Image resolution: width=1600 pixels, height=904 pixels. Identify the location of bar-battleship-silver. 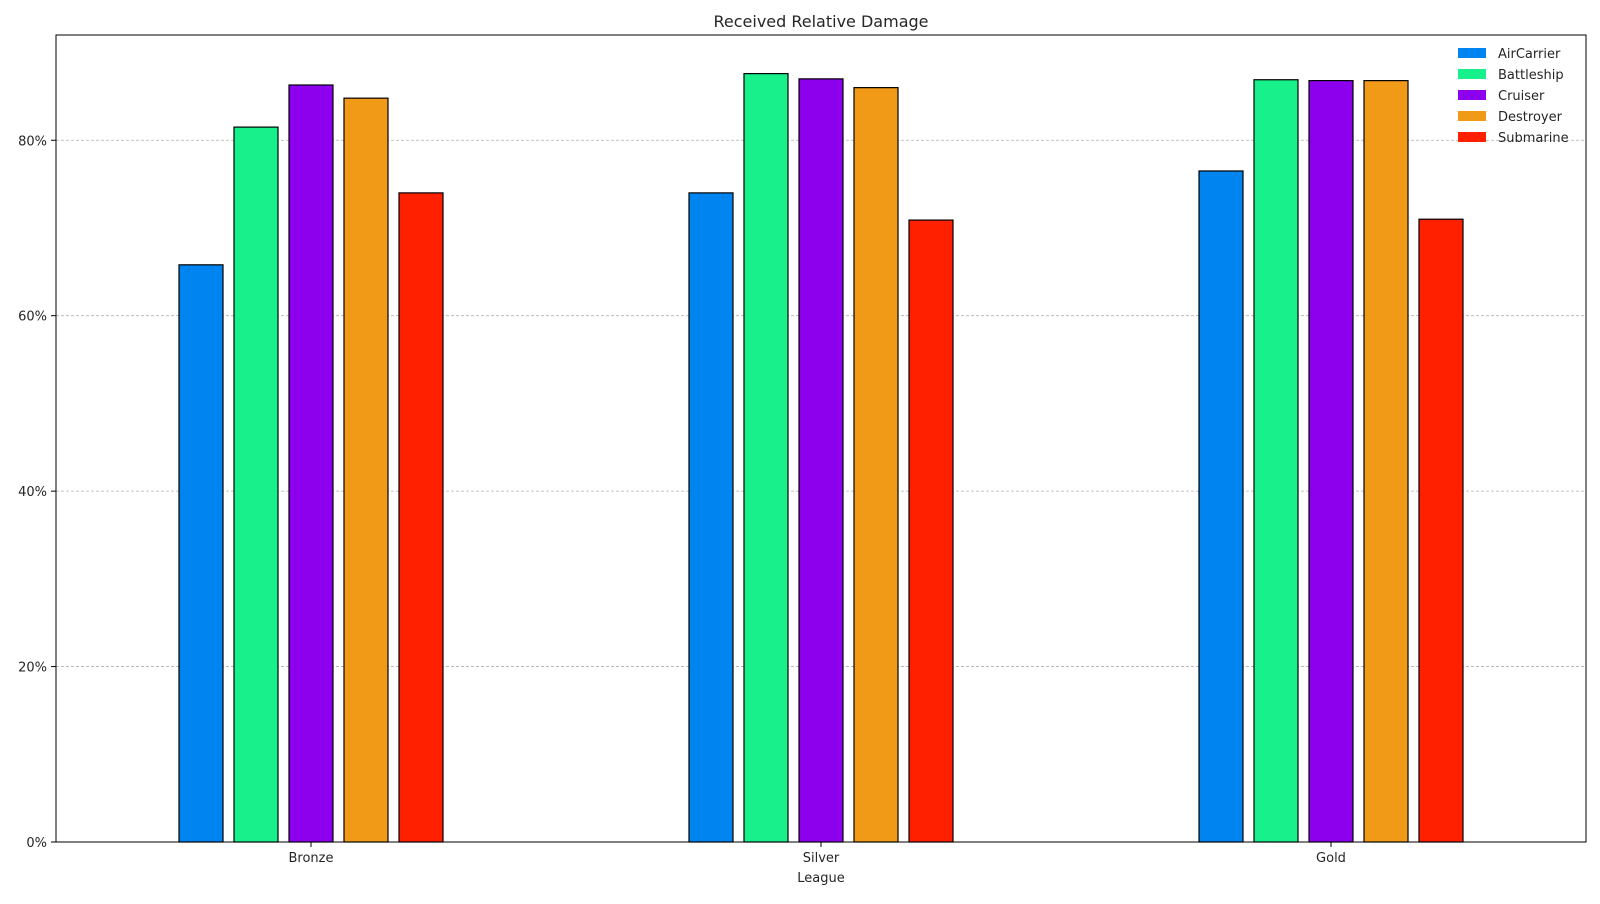
(766, 457).